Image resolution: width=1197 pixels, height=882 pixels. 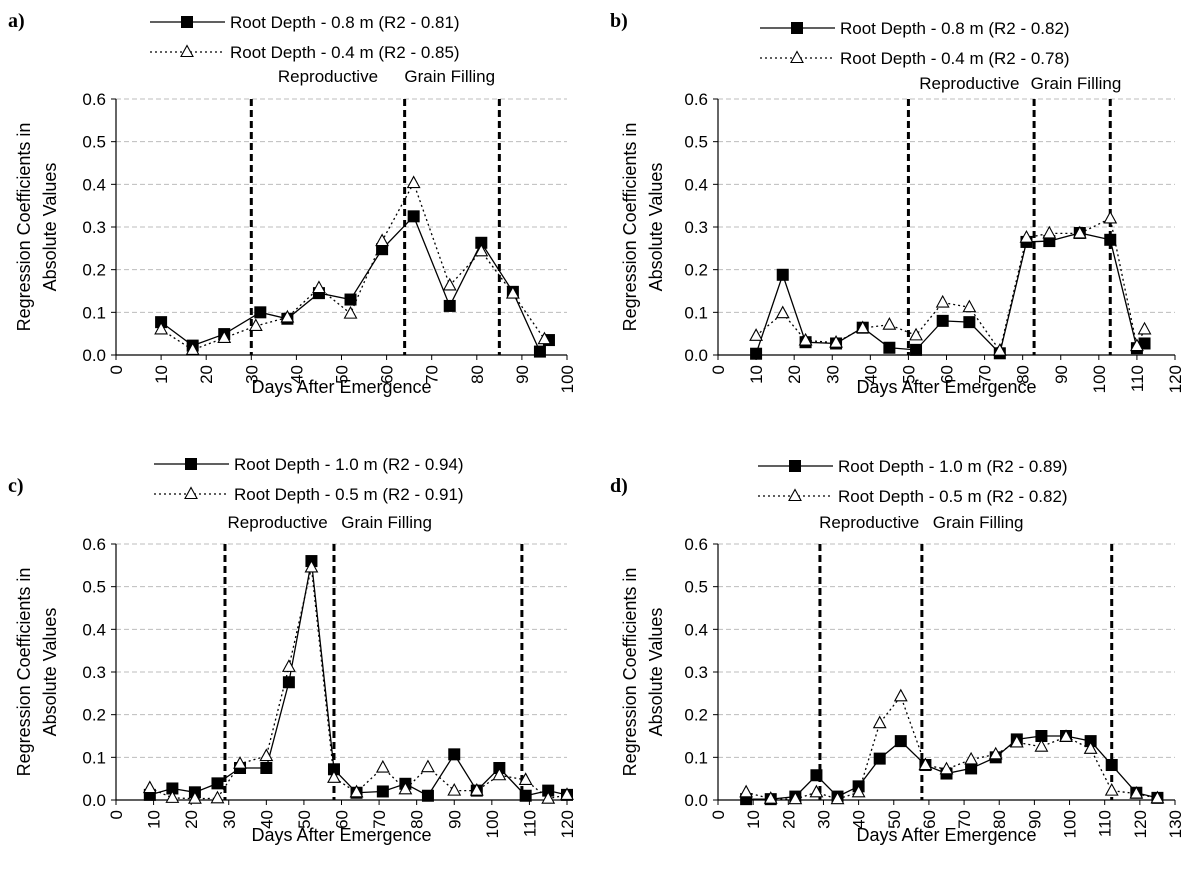 What do you see at coordinates (522, 374) in the screenshot?
I see `x-tick-label: 90` at bounding box center [522, 374].